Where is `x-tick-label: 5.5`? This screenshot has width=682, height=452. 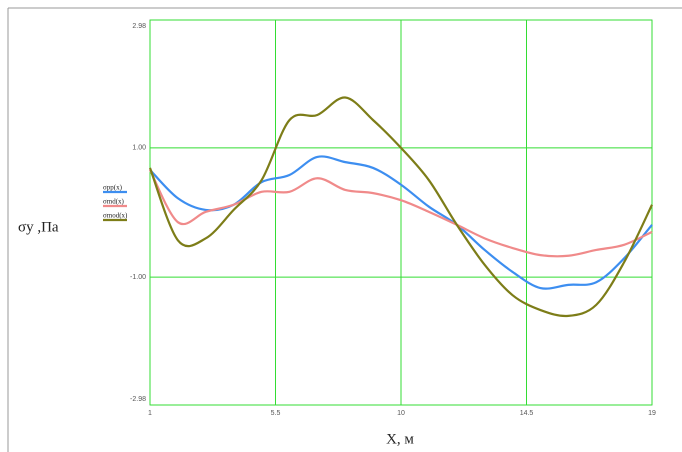 x-tick-label: 5.5 is located at coordinates (276, 413).